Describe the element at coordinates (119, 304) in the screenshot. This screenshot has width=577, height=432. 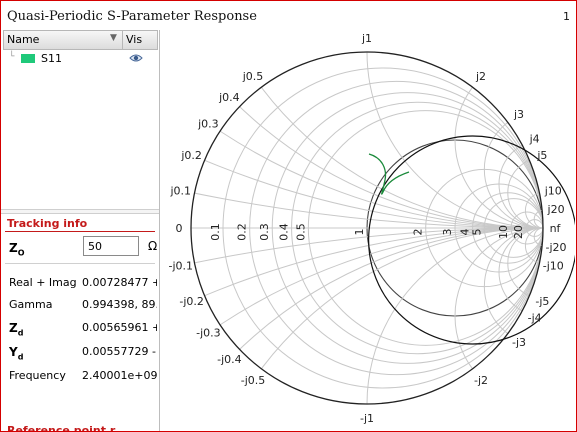
I see `gamma-value: 0.994398, 89.` at that location.